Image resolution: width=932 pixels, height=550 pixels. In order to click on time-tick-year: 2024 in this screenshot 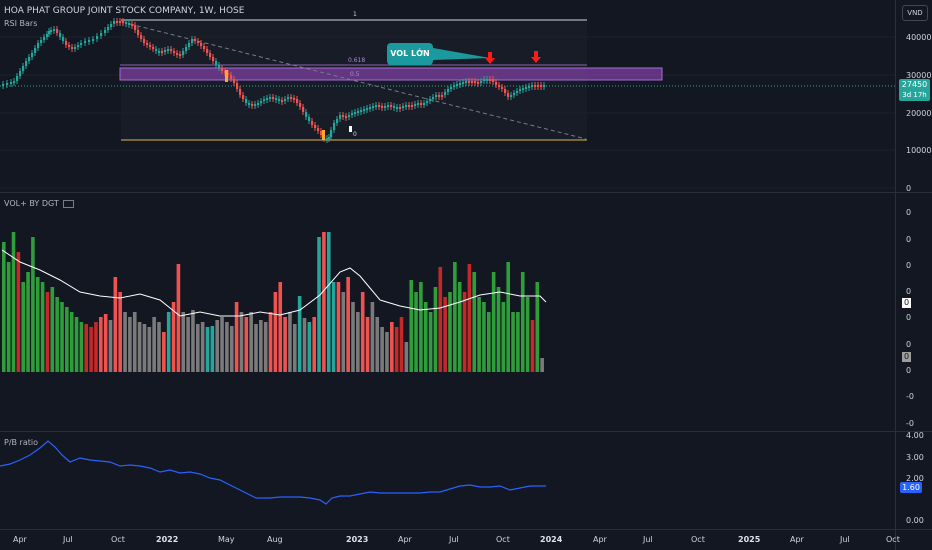, I will do `click(551, 539)`.